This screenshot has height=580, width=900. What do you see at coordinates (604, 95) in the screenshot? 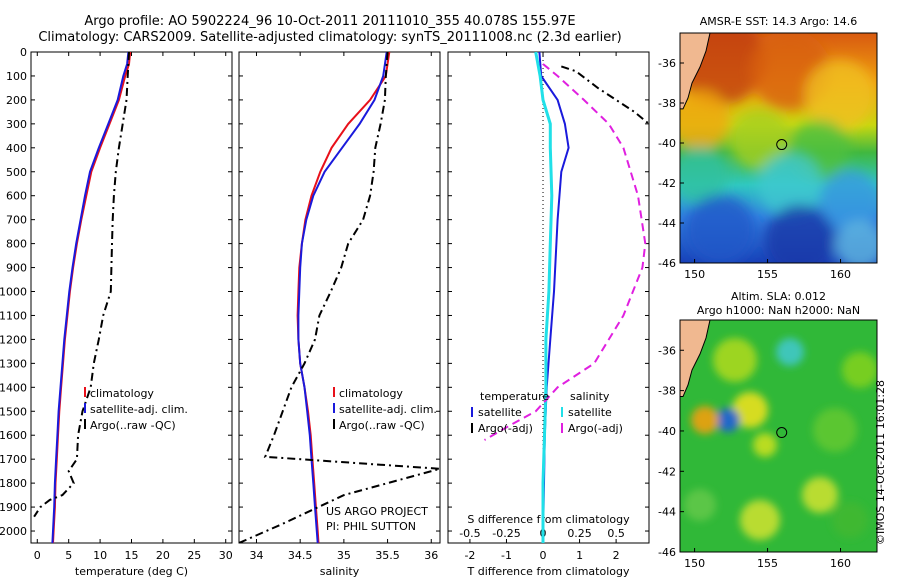
I see `series-line-temperature-argo-adj-` at bounding box center [604, 95].